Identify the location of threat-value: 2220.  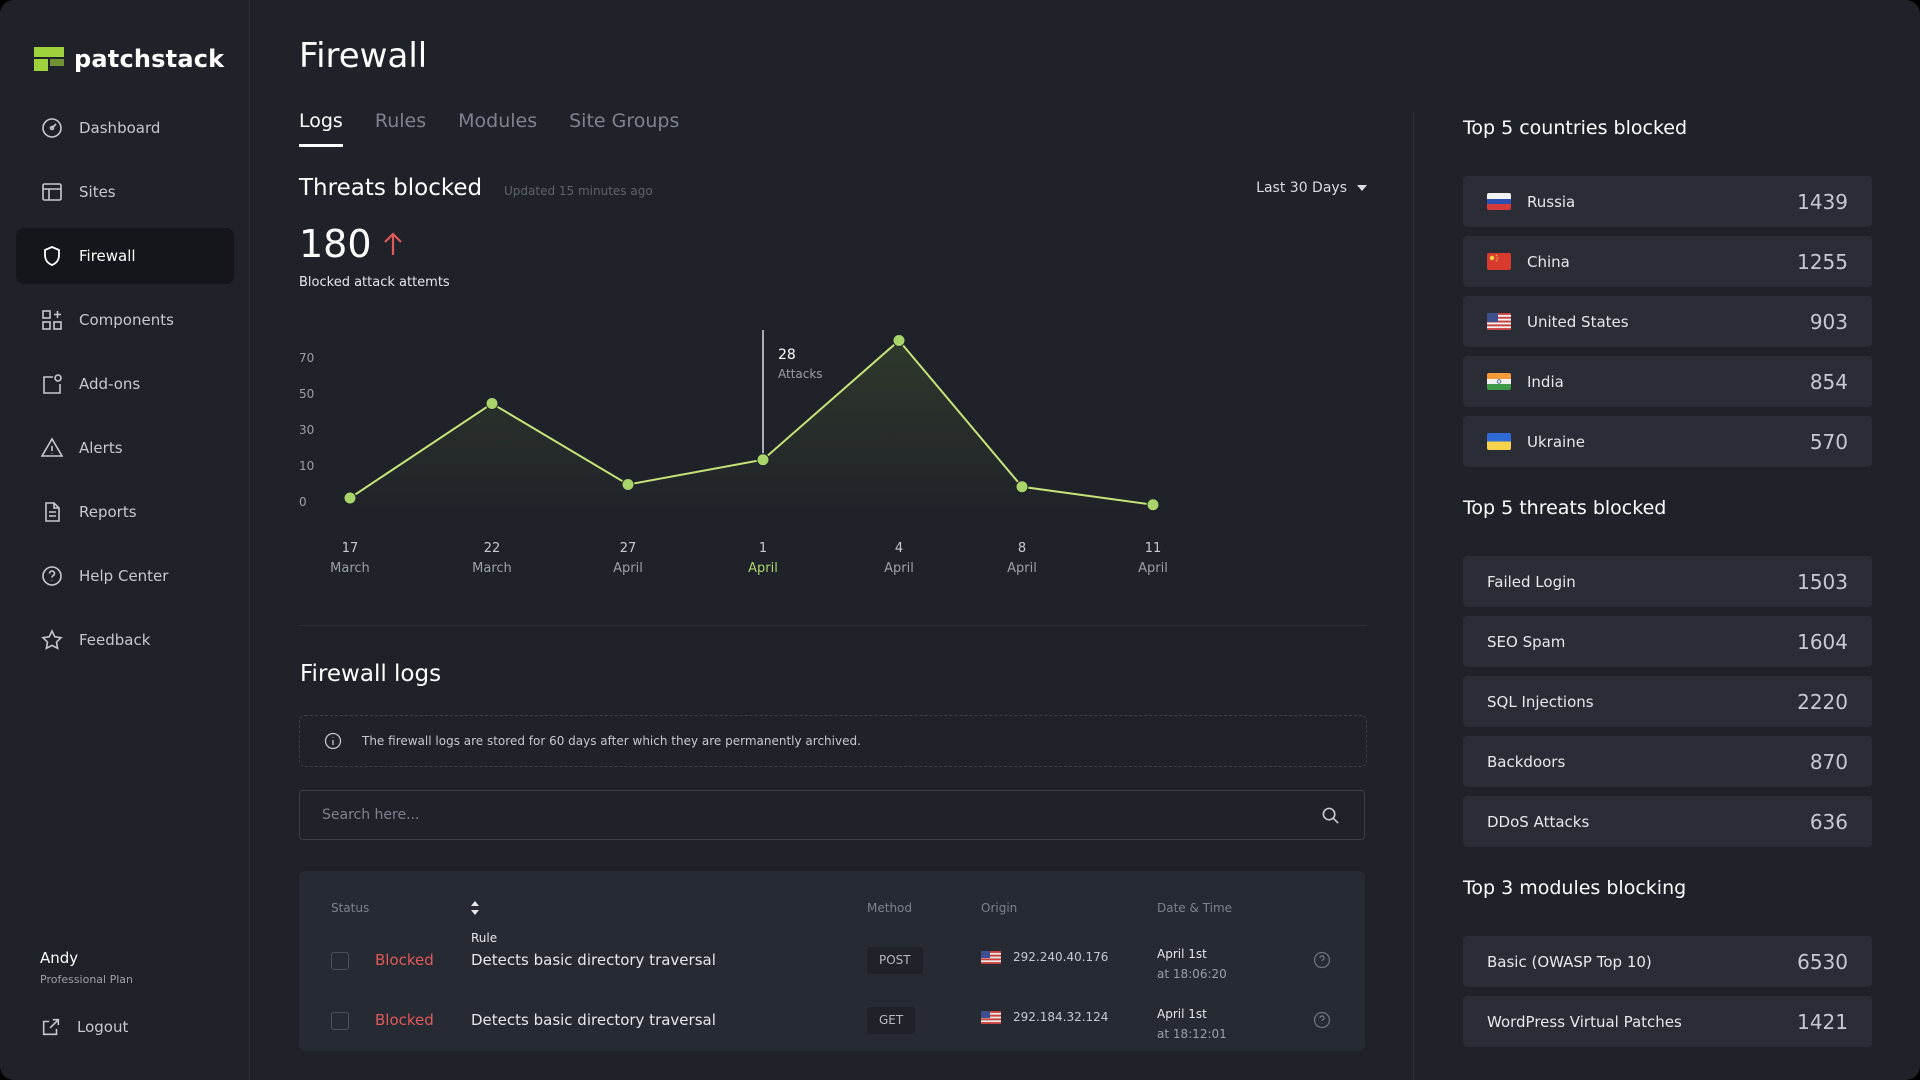
(1822, 701).